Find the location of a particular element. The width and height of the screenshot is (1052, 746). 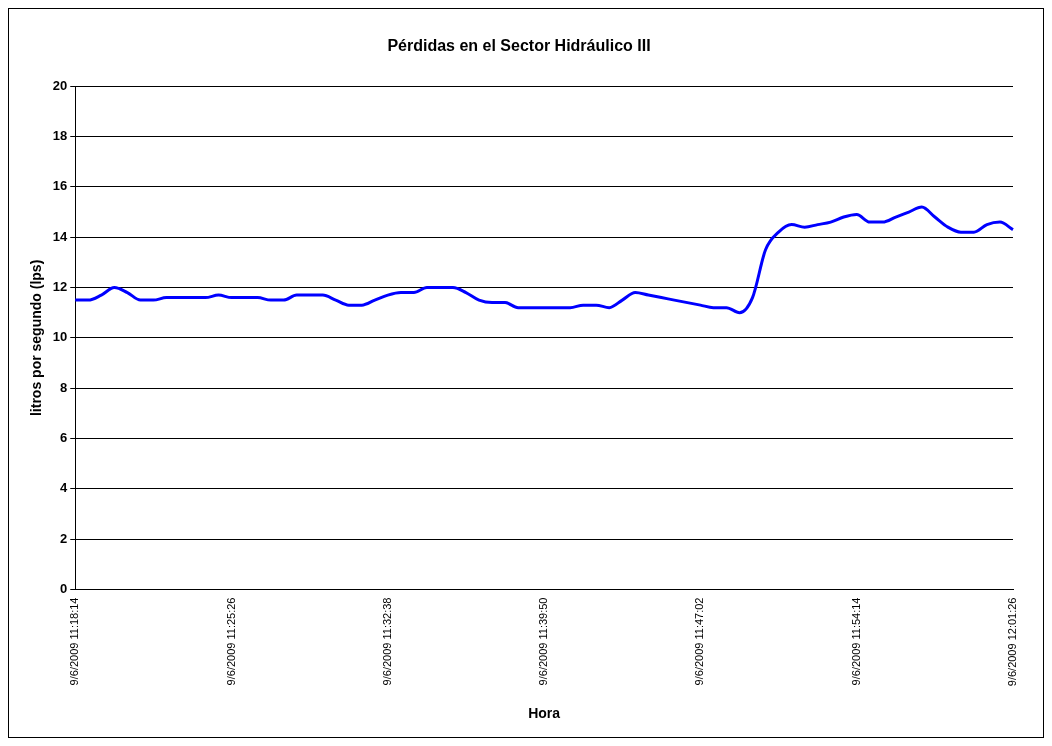

y-tick-label: 20 is located at coordinates (60, 85).